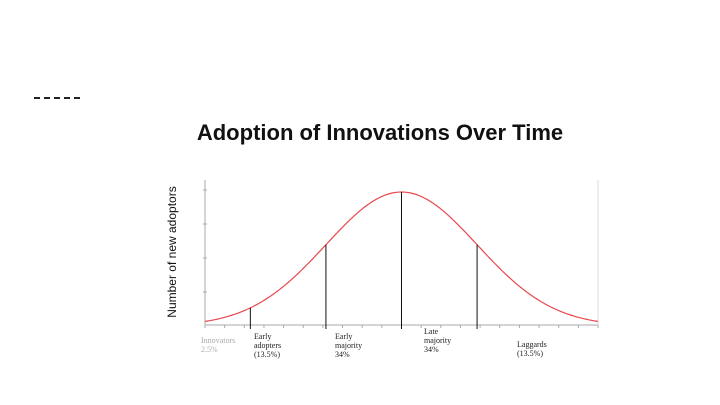  Describe the element at coordinates (209, 349) in the screenshot. I see `segment-label-line: 2.5%` at that location.